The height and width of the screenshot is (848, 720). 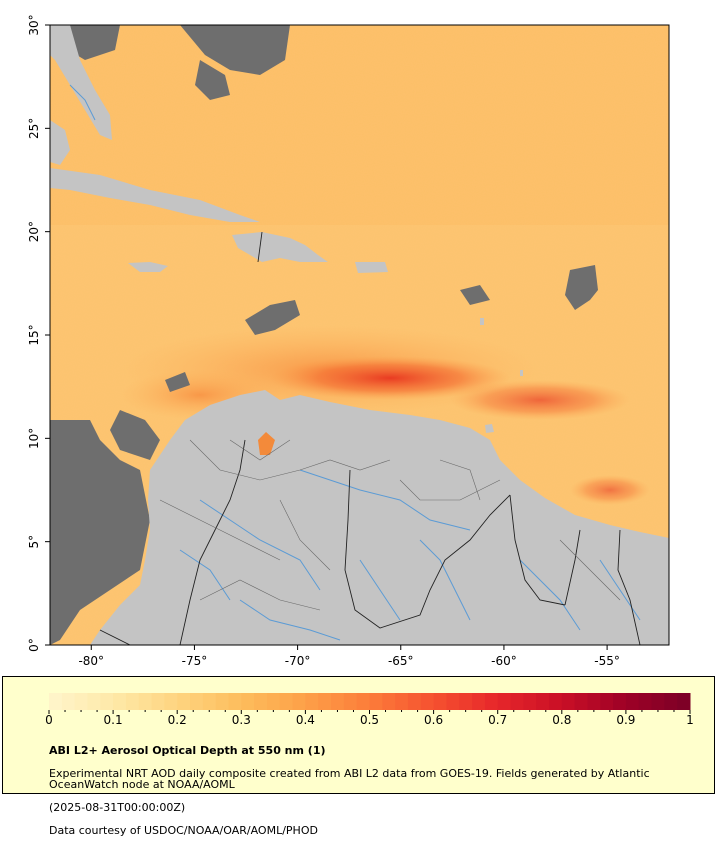 I want to click on colorbar-tick-label: 0, so click(x=49, y=720).